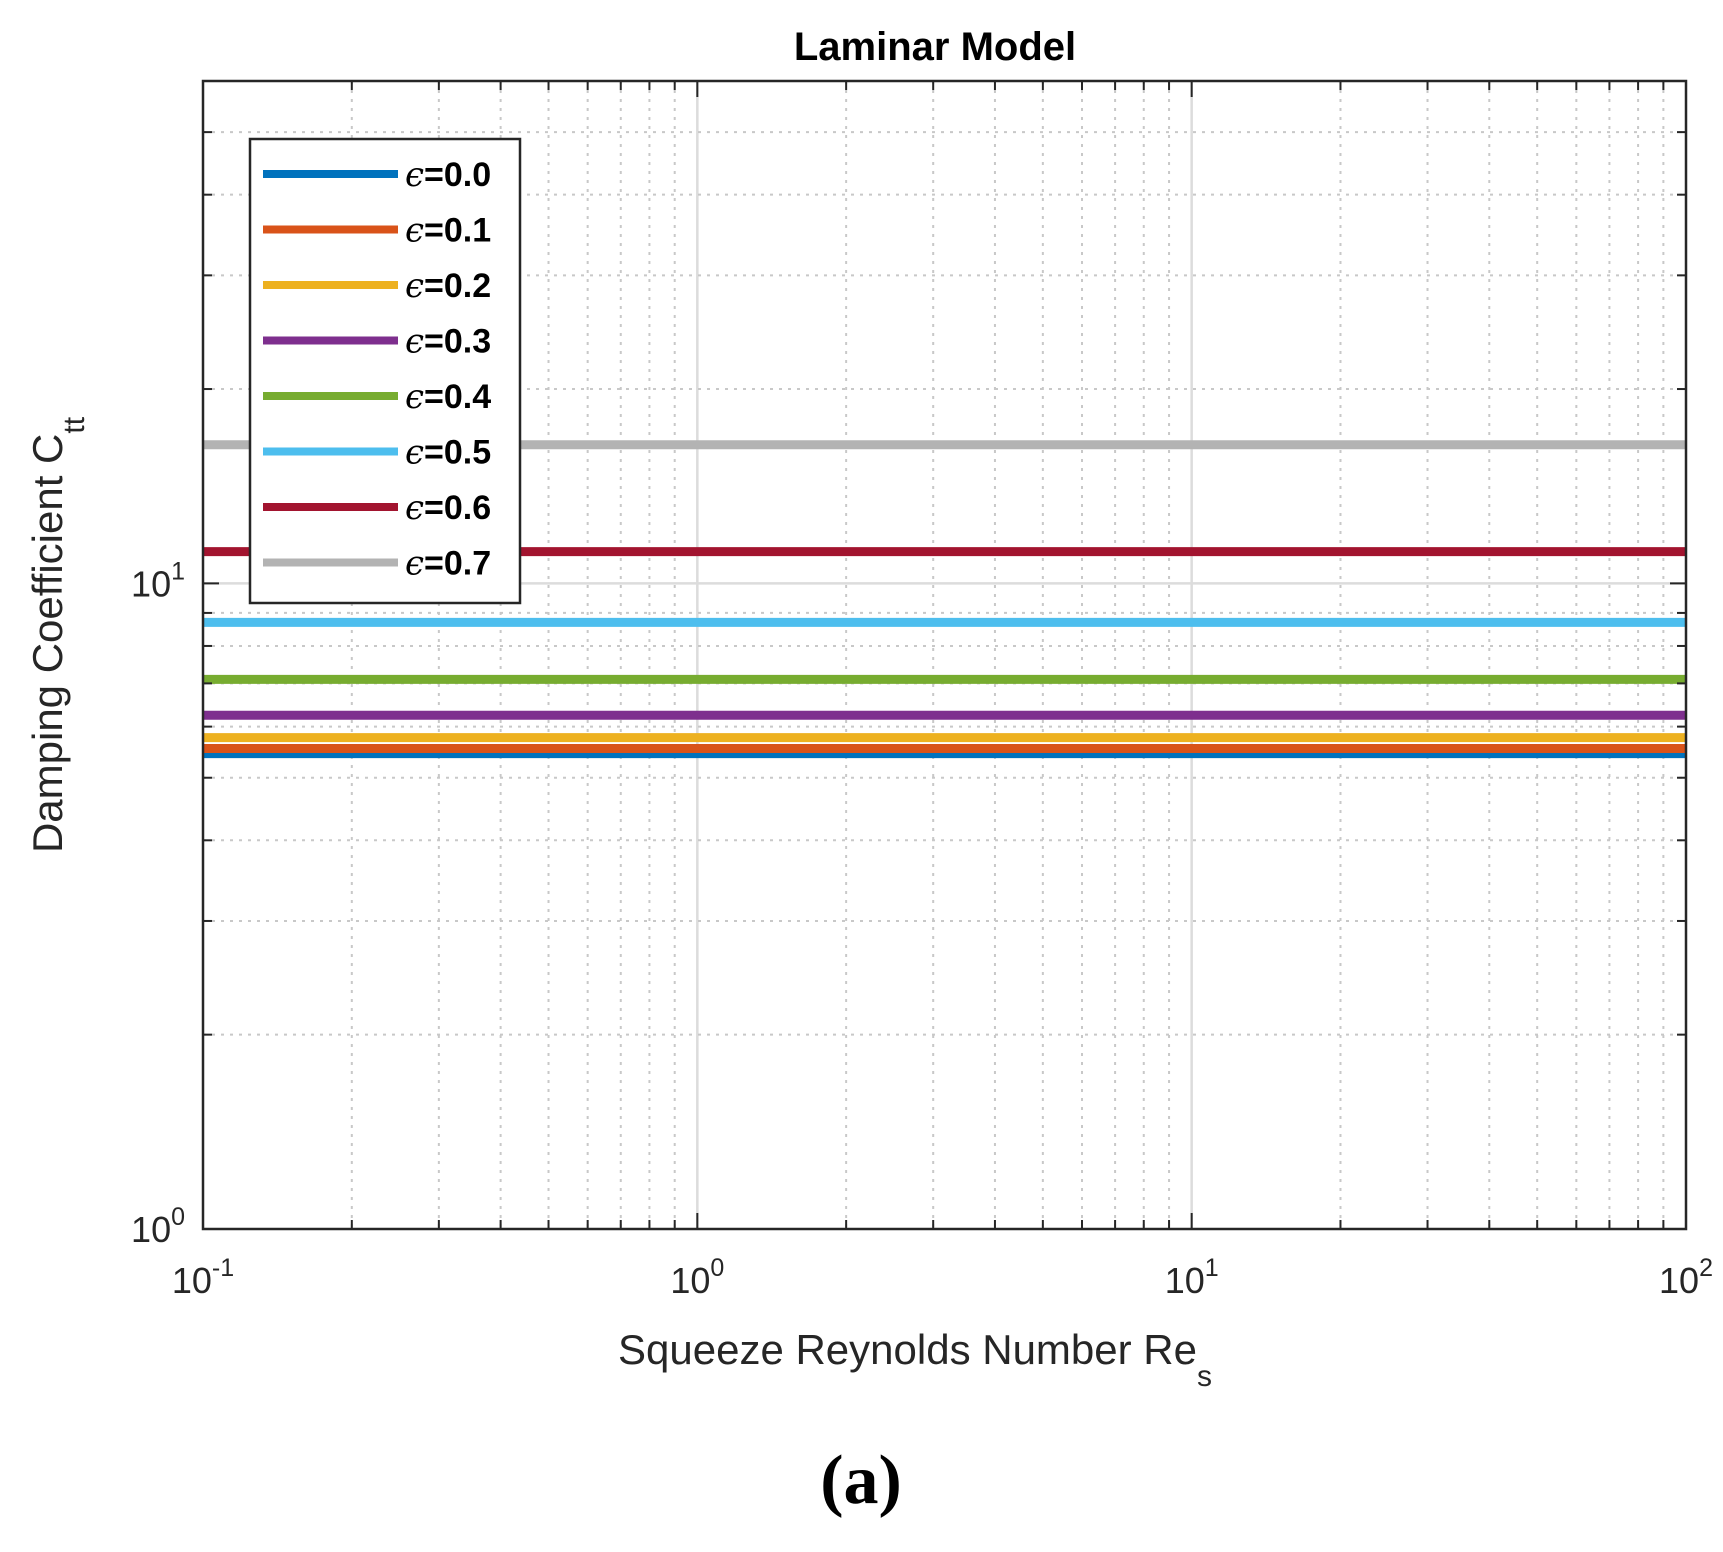 Image resolution: width=1723 pixels, height=1552 pixels. I want to click on x-tick-label: 10⁰, so click(697, 1277).